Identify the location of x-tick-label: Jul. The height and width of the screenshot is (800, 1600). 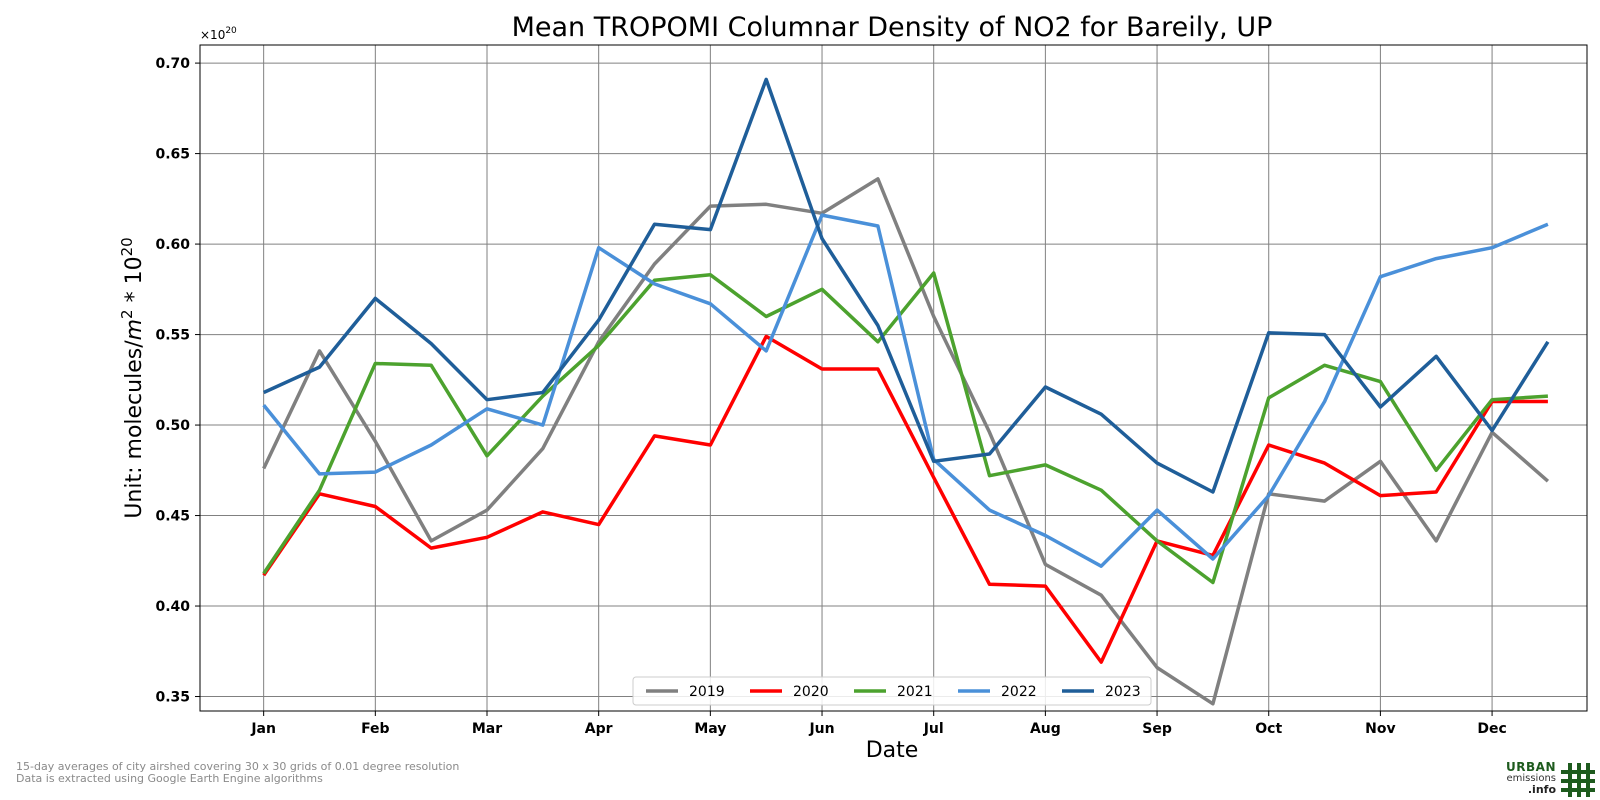
(933, 729).